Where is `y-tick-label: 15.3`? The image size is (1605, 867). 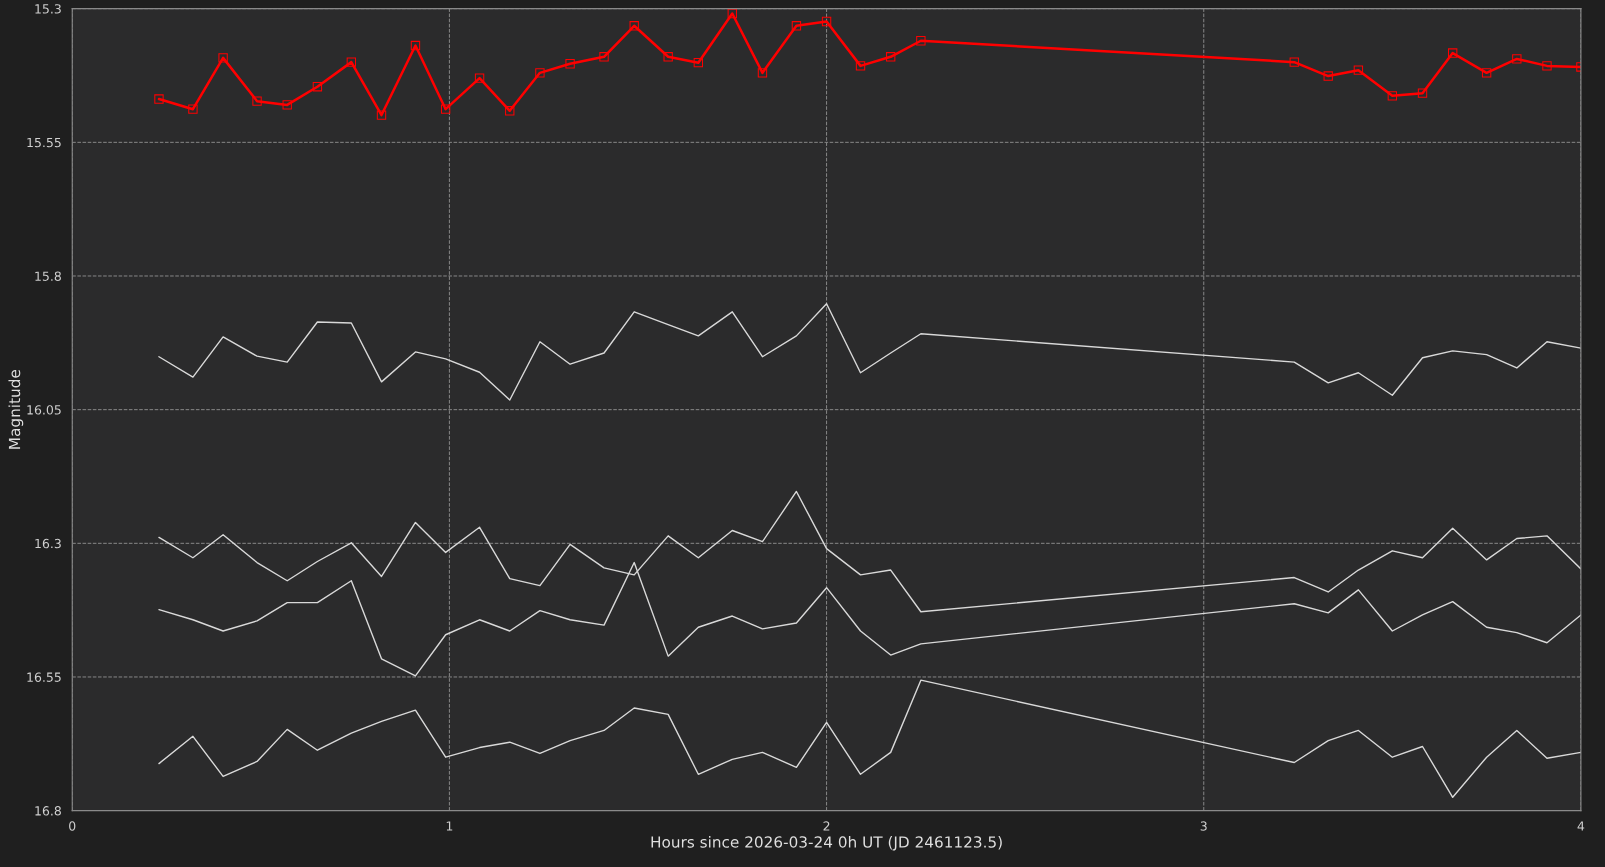 y-tick-label: 15.3 is located at coordinates (48, 9).